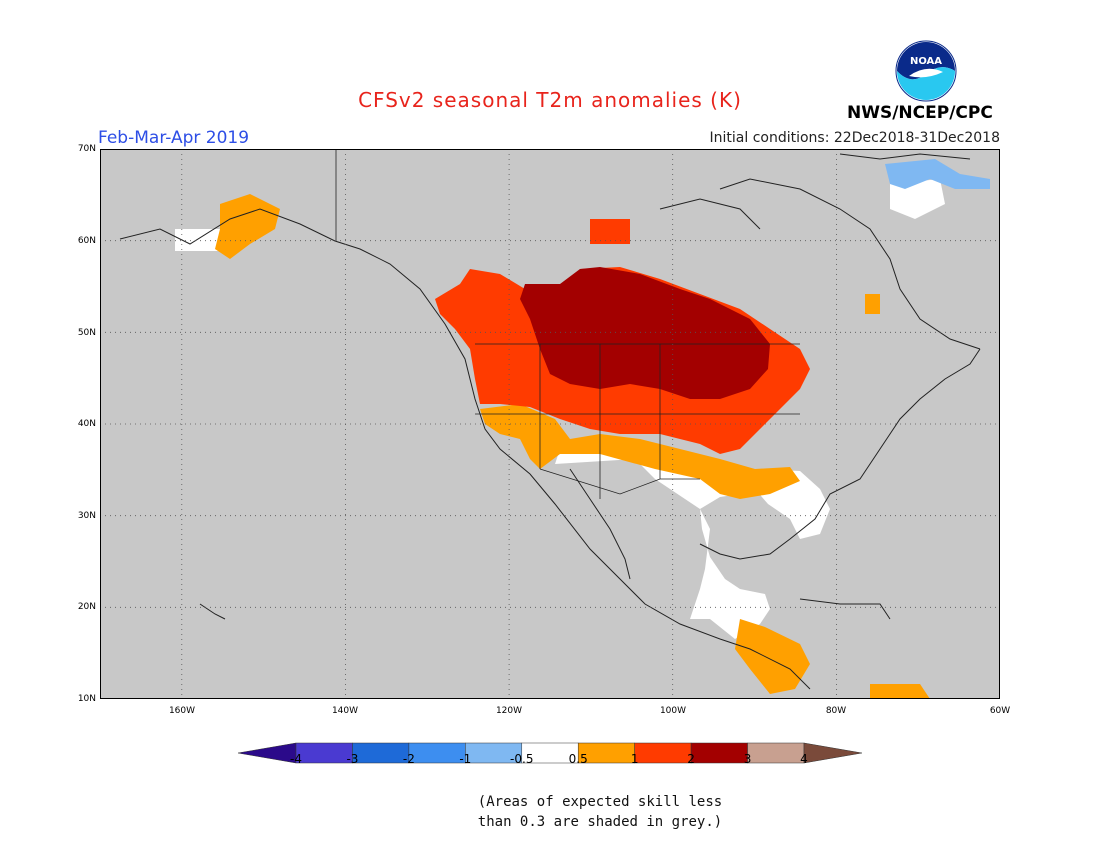 The height and width of the screenshot is (850, 1100). I want to click on noaa-logo: NOAA, so click(926, 71).